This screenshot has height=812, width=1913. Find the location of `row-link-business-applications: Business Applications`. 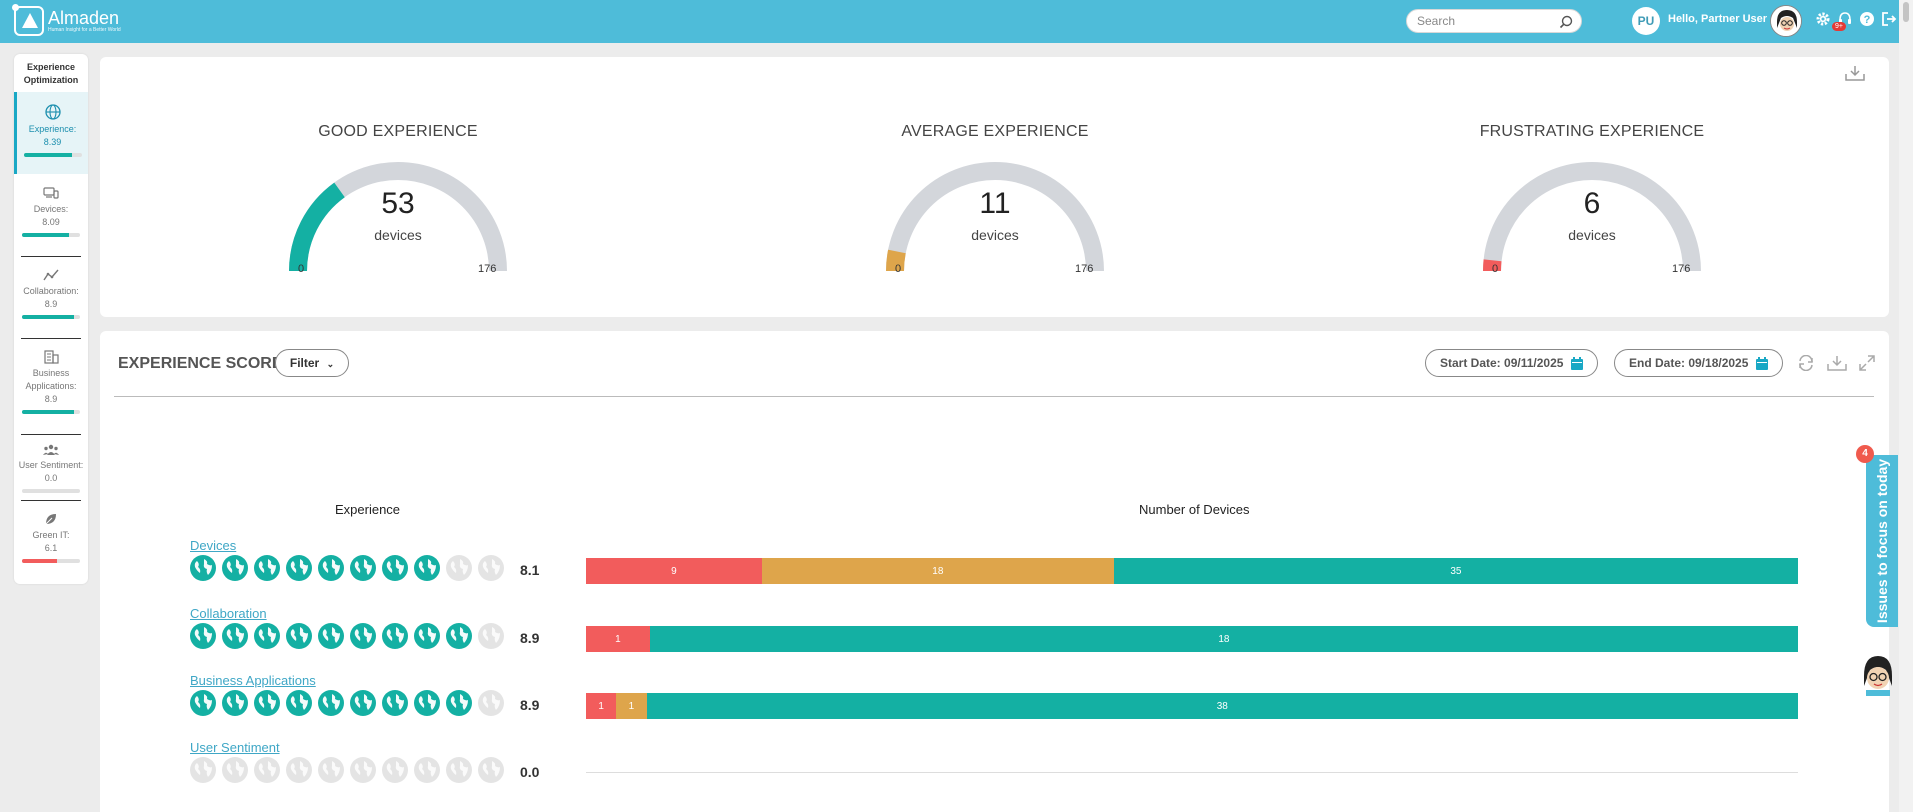

row-link-business-applications: Business Applications is located at coordinates (253, 680).